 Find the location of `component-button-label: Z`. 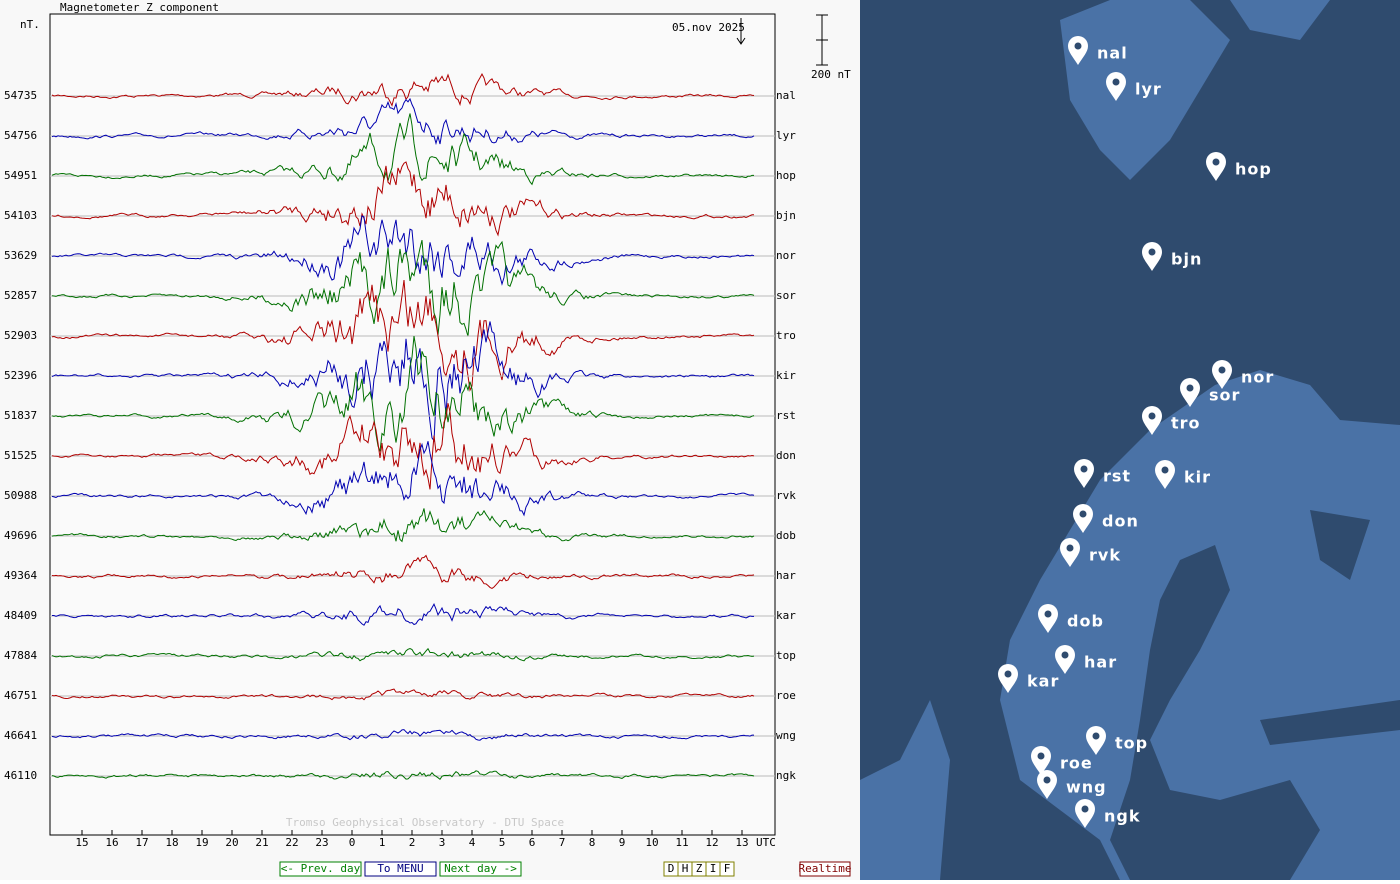

component-button-label: Z is located at coordinates (699, 868).